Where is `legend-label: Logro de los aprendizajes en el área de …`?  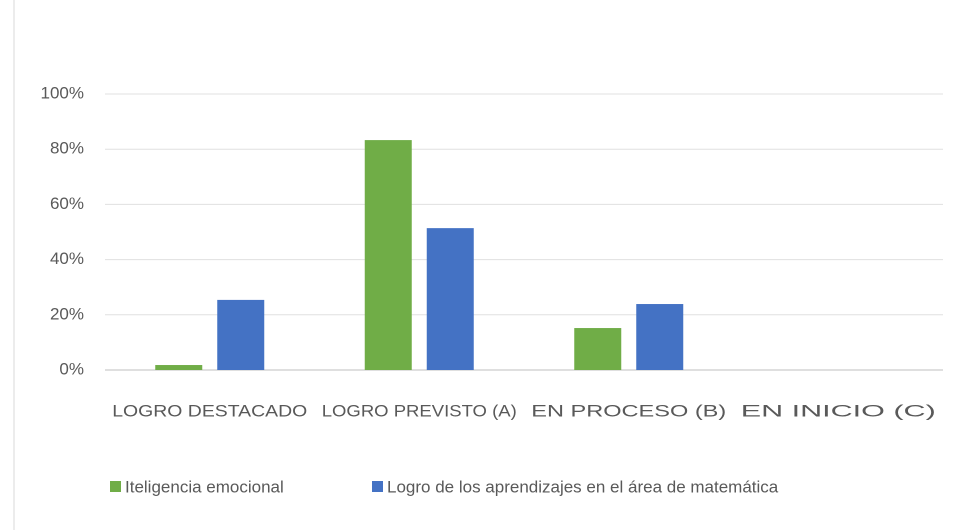 legend-label: Logro de los aprendizajes en el área de … is located at coordinates (583, 486).